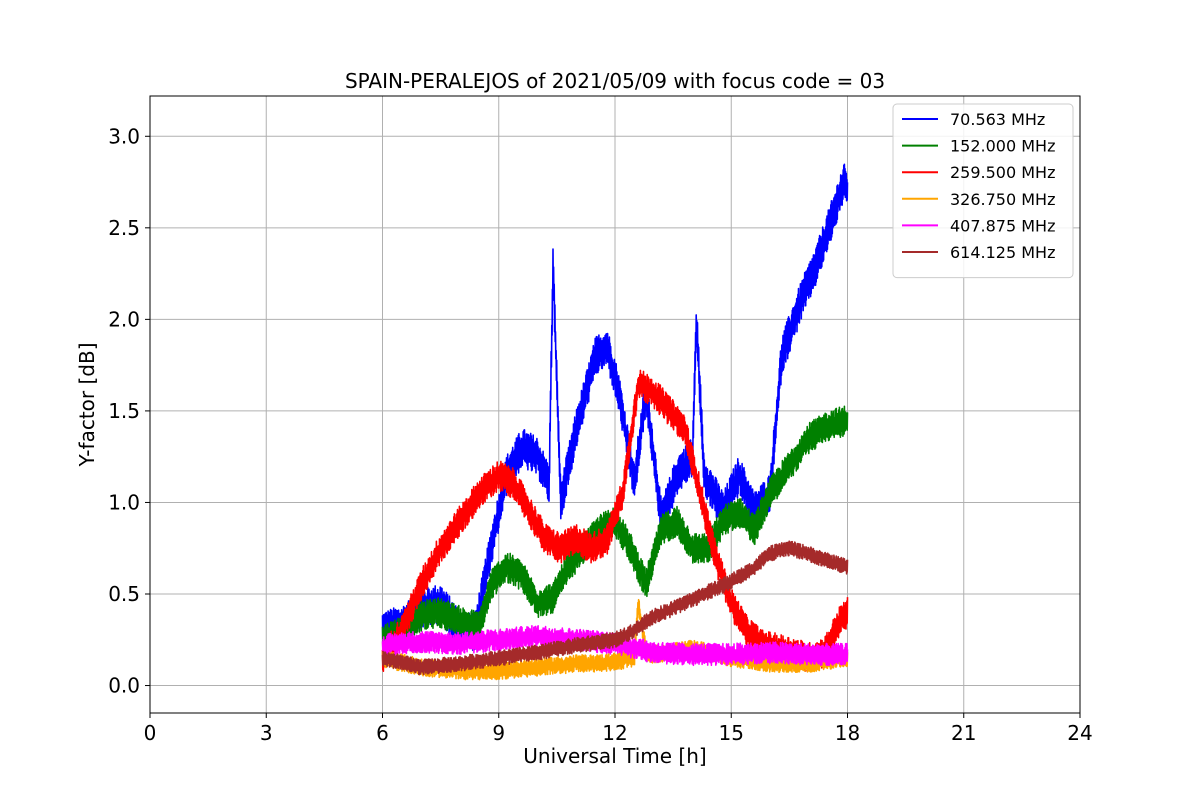 The height and width of the screenshot is (800, 1200). What do you see at coordinates (997, 119) in the screenshot?
I see `legend-label: 70.563 MHz` at bounding box center [997, 119].